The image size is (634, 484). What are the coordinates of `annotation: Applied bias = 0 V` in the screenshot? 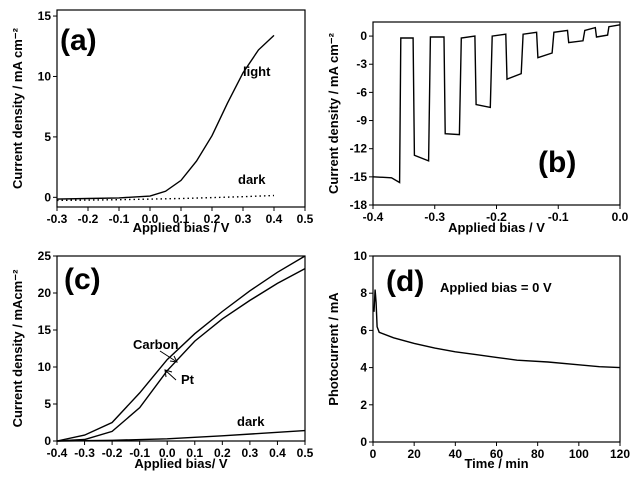 It's located at (496, 287).